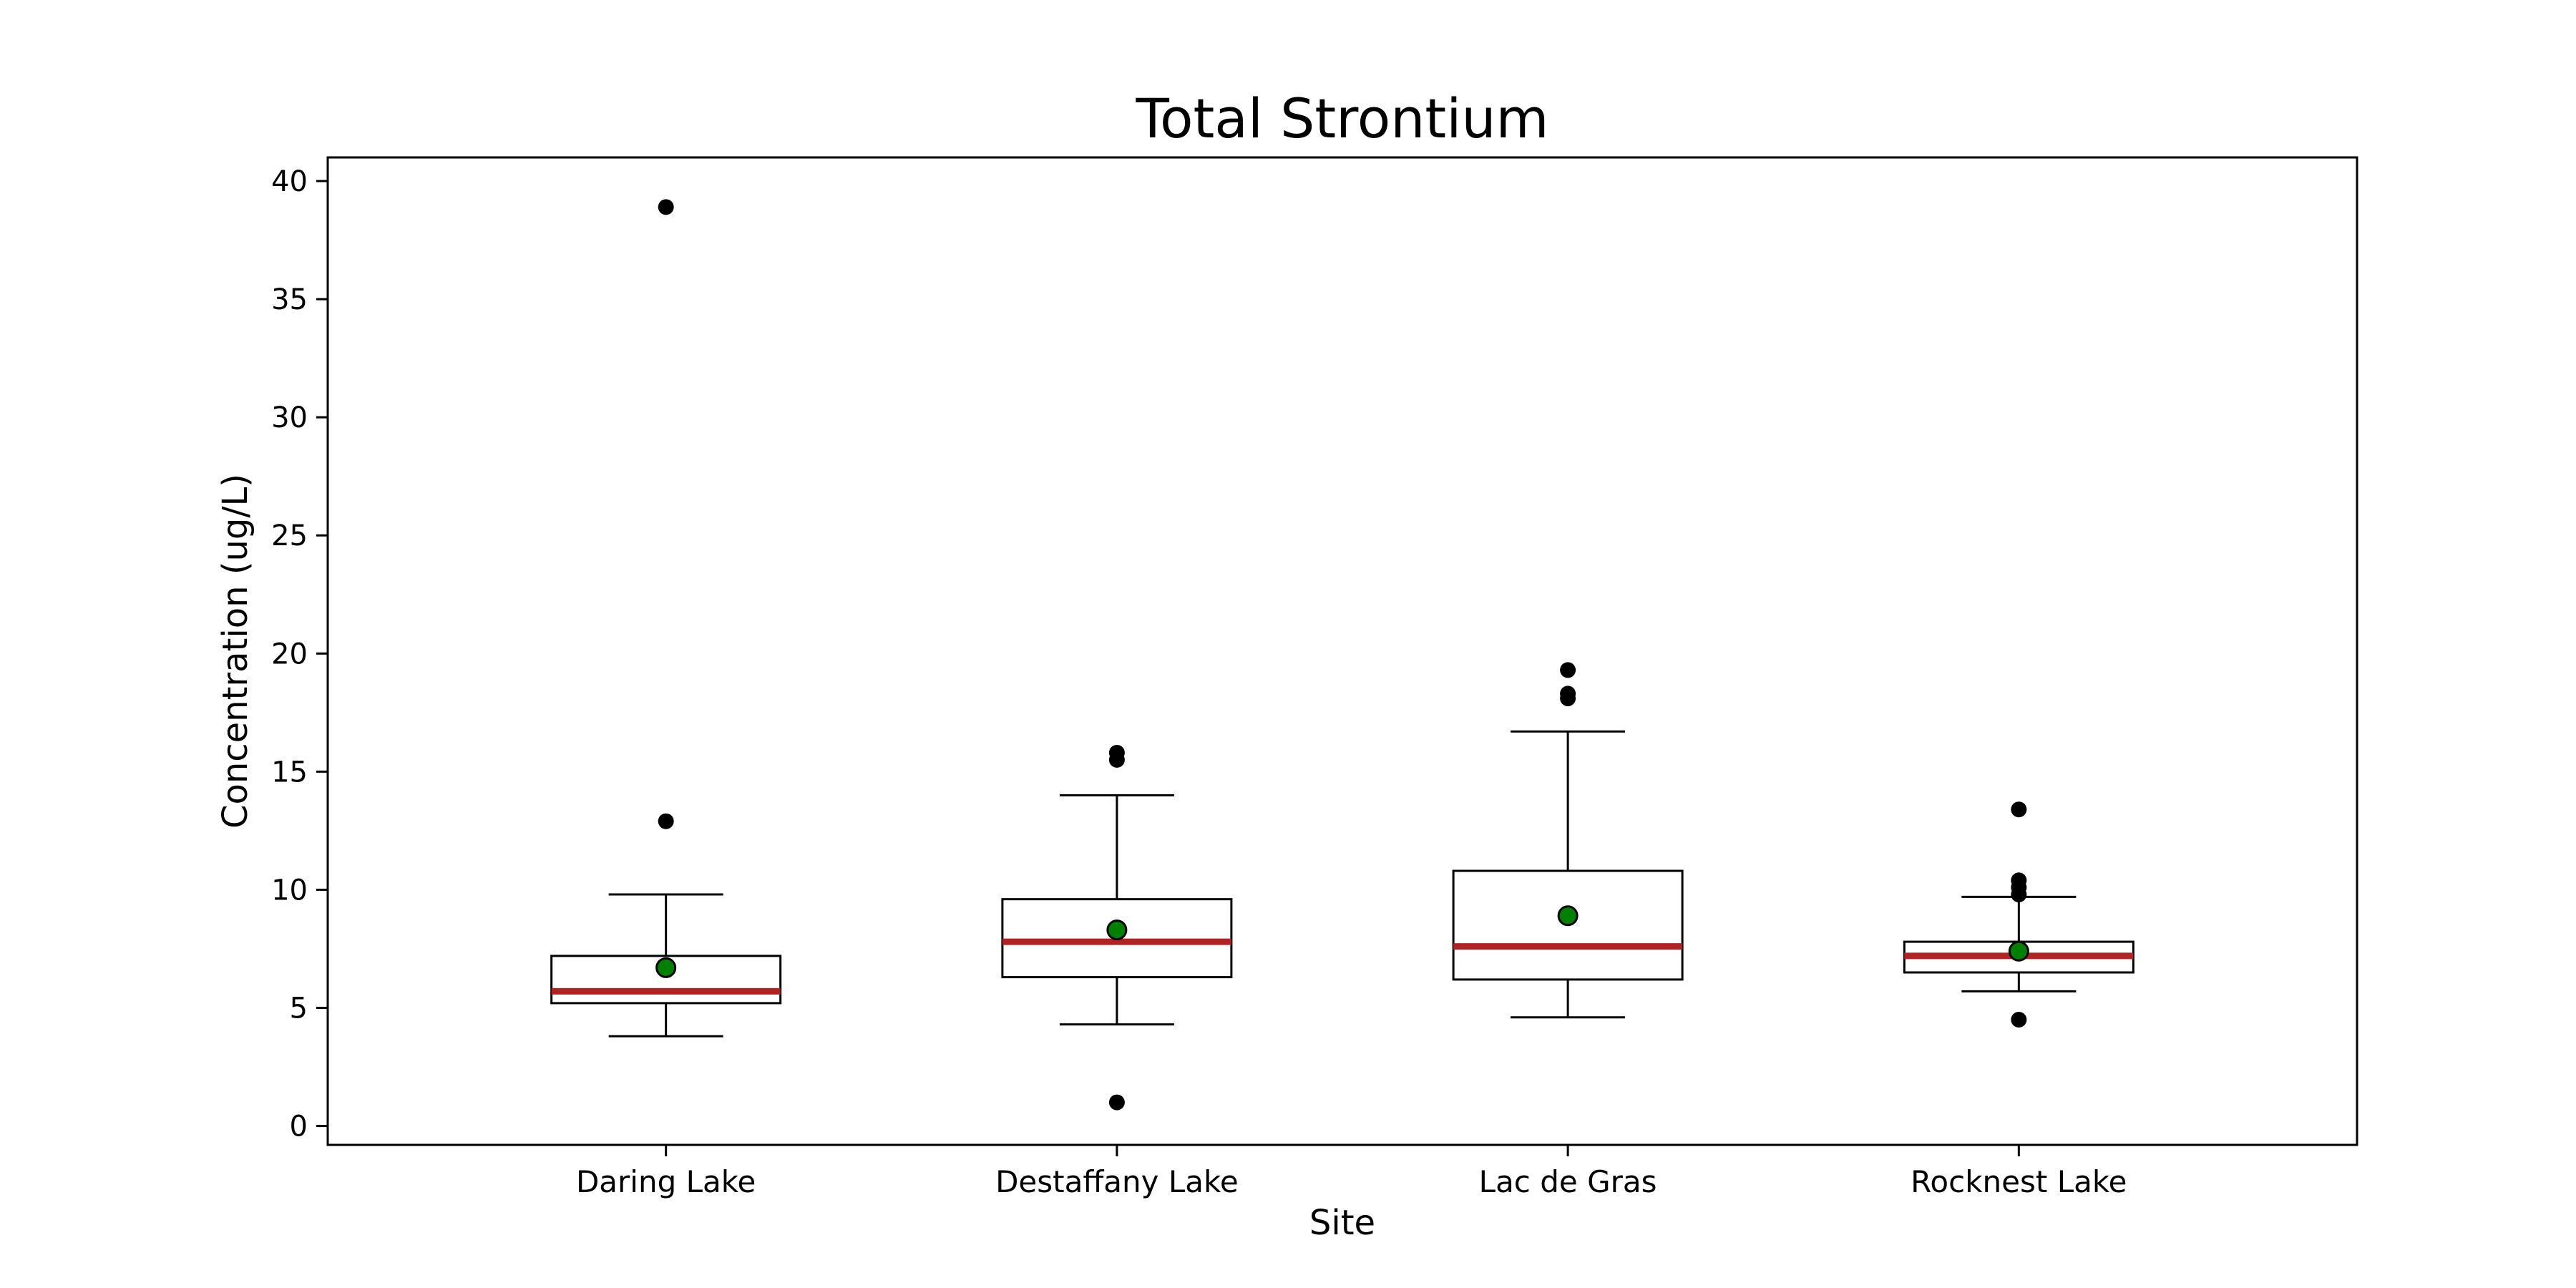 This screenshot has height=1288, width=2576. What do you see at coordinates (289, 181) in the screenshot?
I see `y-tick-label: 40` at bounding box center [289, 181].